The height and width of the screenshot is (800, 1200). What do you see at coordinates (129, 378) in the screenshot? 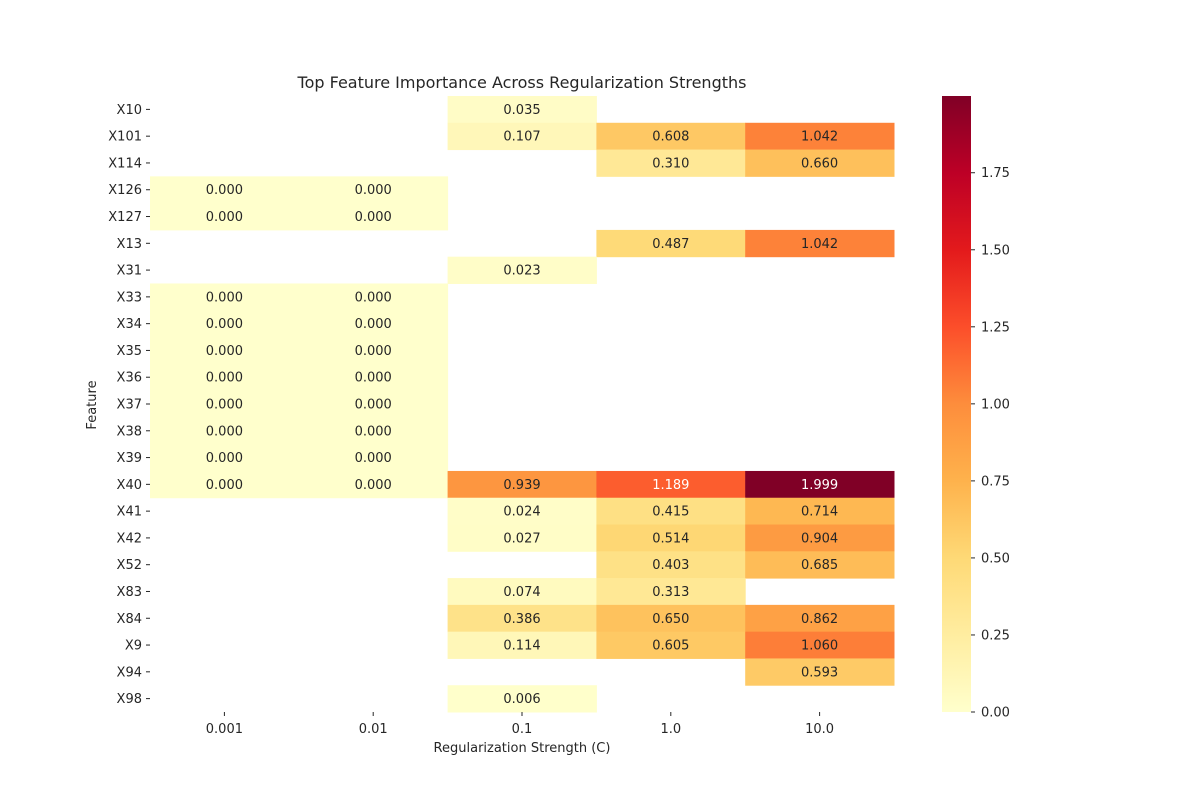
I see `y-tick-label: X36` at bounding box center [129, 378].